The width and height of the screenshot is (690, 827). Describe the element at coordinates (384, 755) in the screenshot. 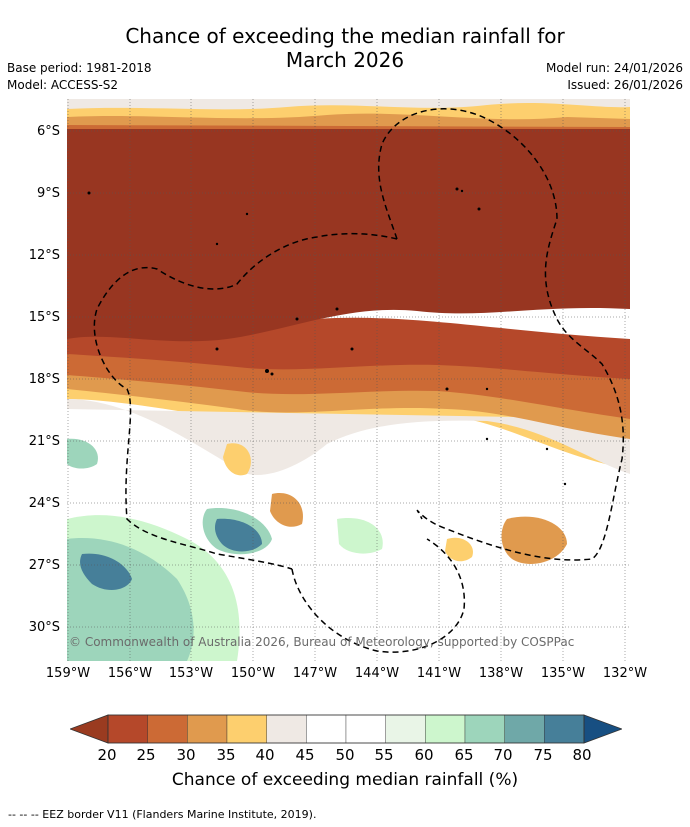

I see `colorbar-tick-55: 55` at that location.